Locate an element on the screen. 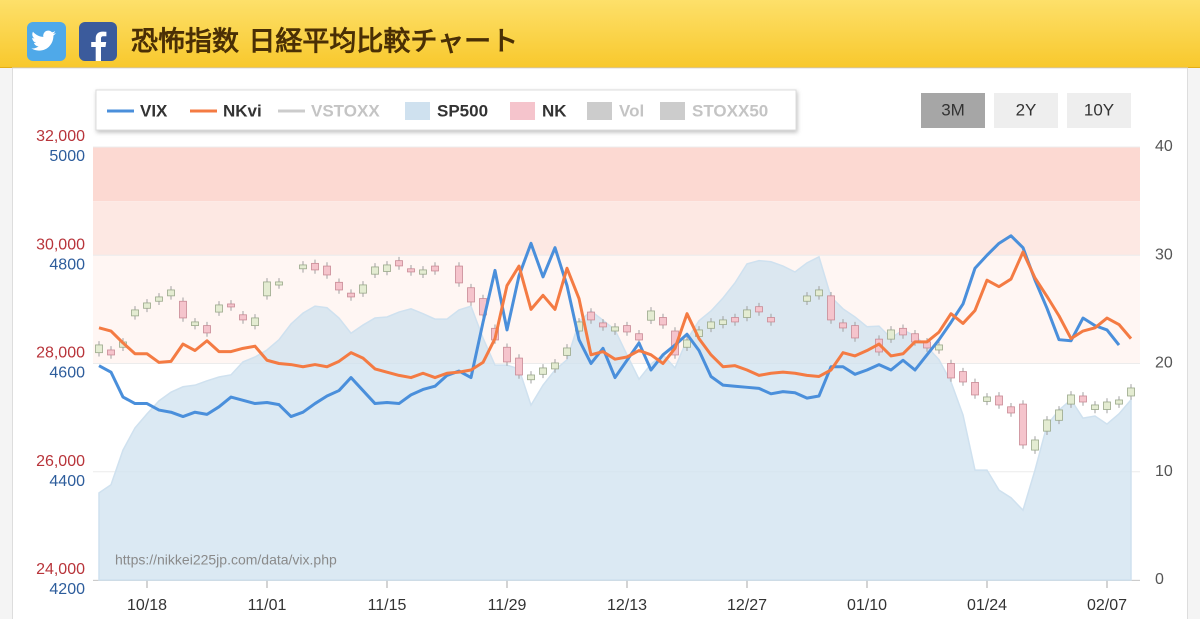 This screenshot has height=619, width=1200. legend: VIX NKvi VSTOXX SP500 NK Vol STOXX50 is located at coordinates (437, 110).